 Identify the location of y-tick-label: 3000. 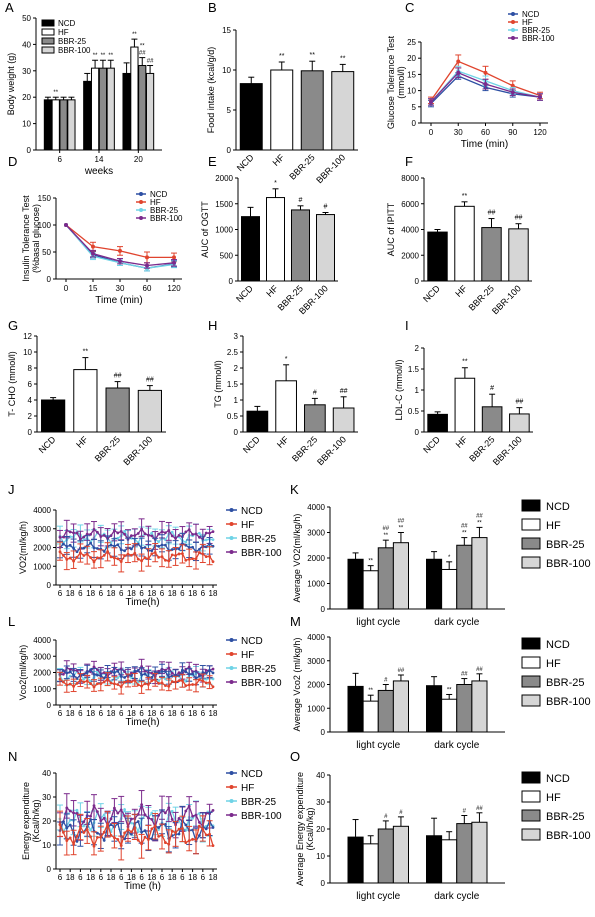
(316, 661).